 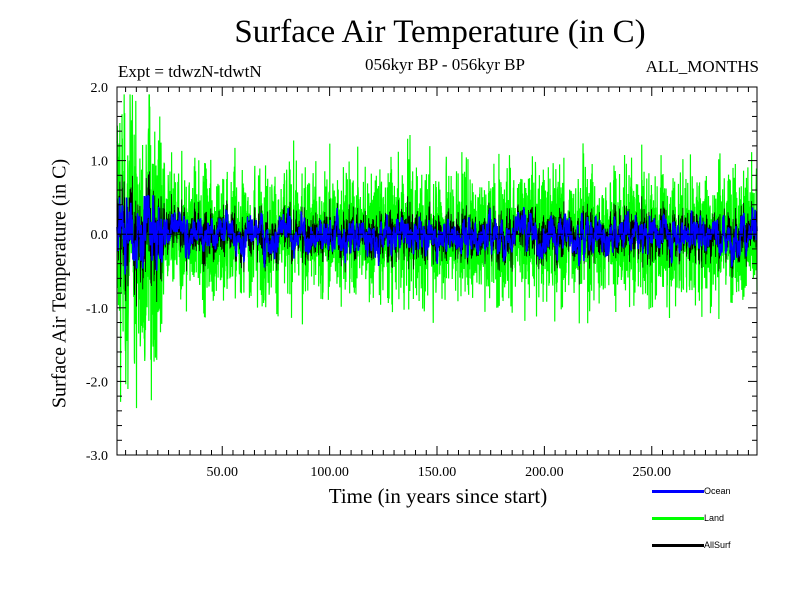 I want to click on legend-item-ocean: Ocean, so click(x=722, y=491).